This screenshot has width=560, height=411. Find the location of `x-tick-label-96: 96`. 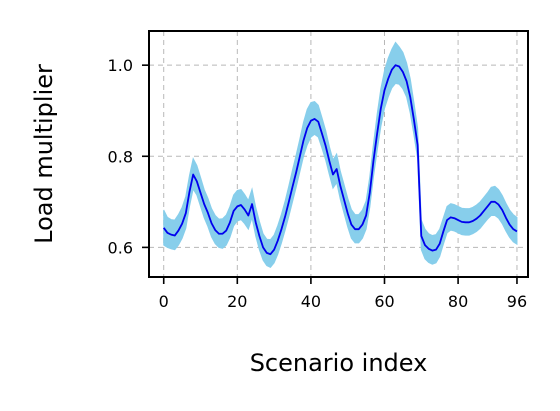

x-tick-label-96: 96 is located at coordinates (517, 301).